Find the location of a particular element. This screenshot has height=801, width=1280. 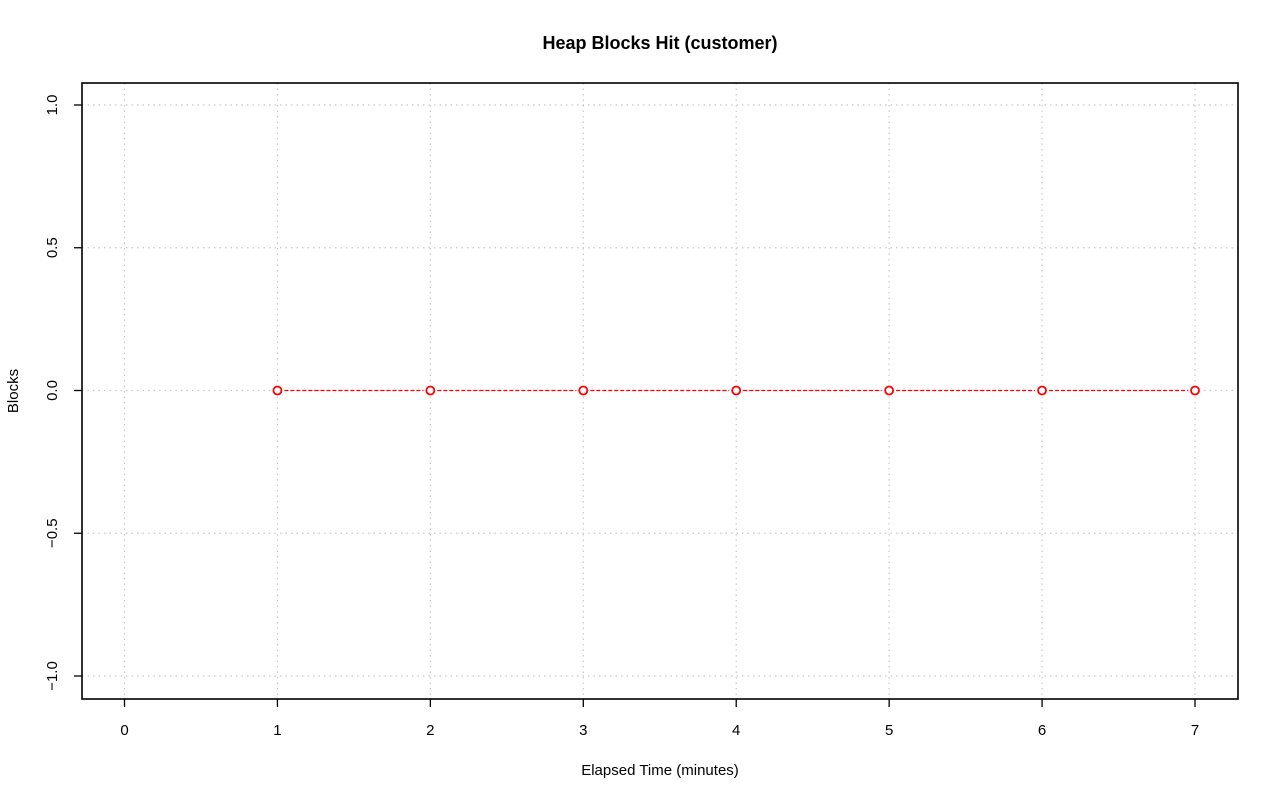

y-tick-label: −1.0 is located at coordinates (52, 676).